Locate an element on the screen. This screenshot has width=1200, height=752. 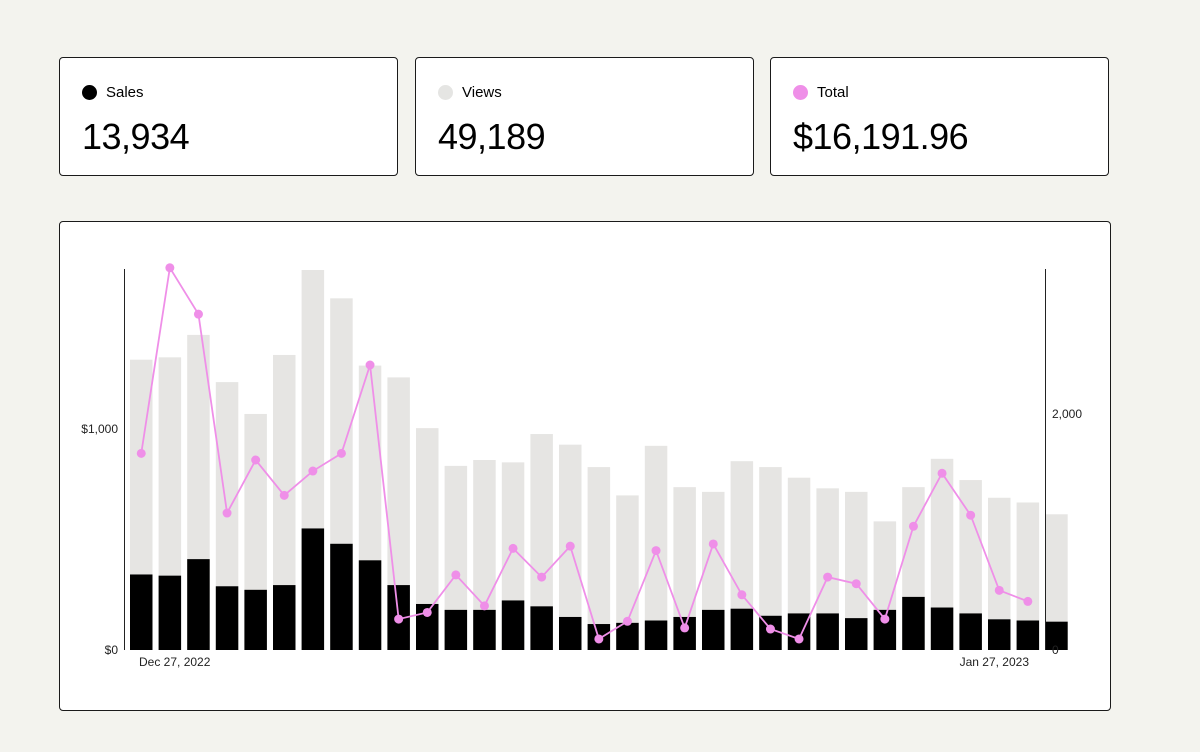
total-legend: Total is located at coordinates (821, 92).